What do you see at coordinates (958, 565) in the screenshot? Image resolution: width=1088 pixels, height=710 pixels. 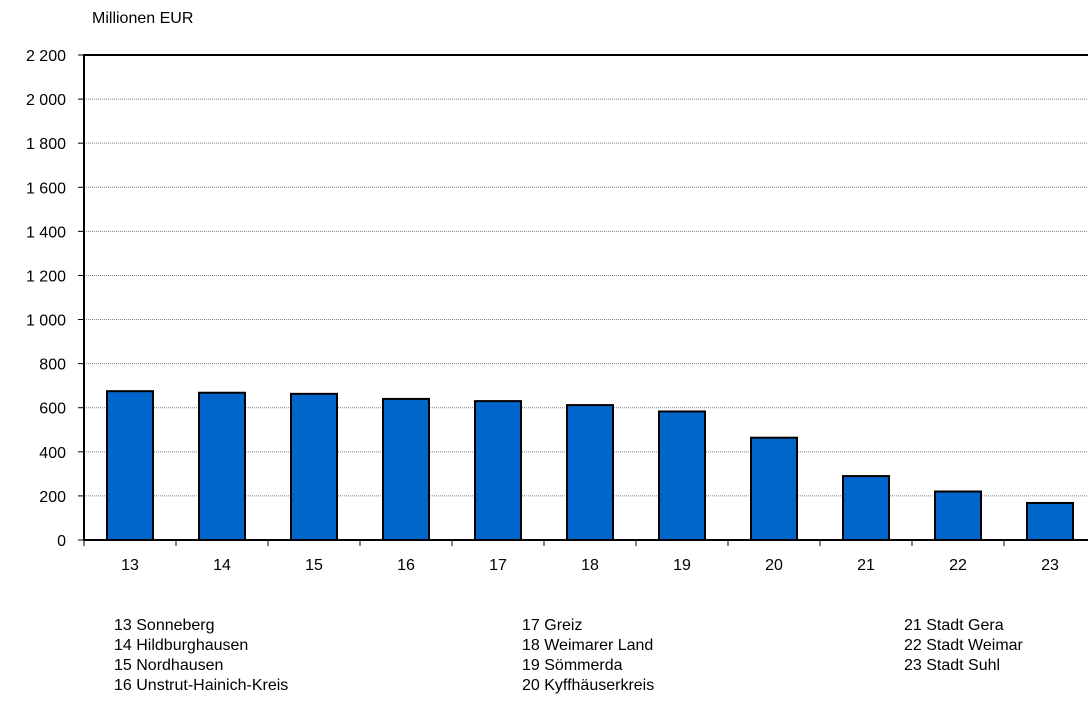 I see `x-tick-label: 22` at bounding box center [958, 565].